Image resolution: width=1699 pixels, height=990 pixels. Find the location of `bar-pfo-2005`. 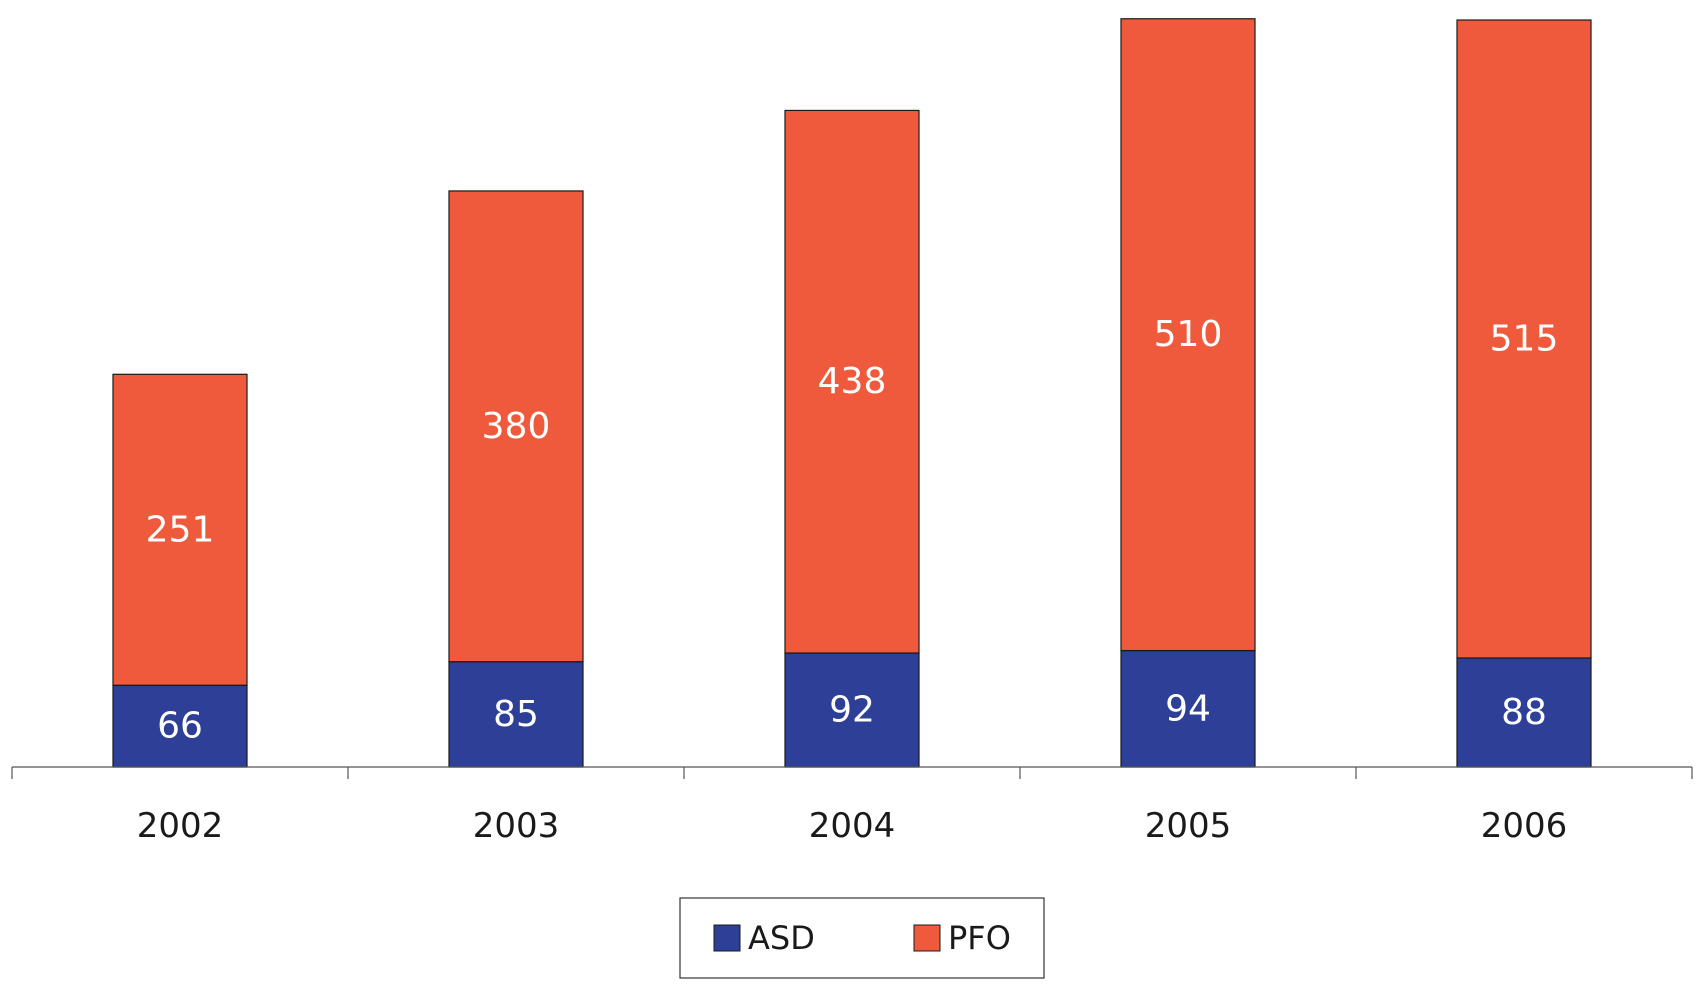

bar-pfo-2005 is located at coordinates (1188, 335).